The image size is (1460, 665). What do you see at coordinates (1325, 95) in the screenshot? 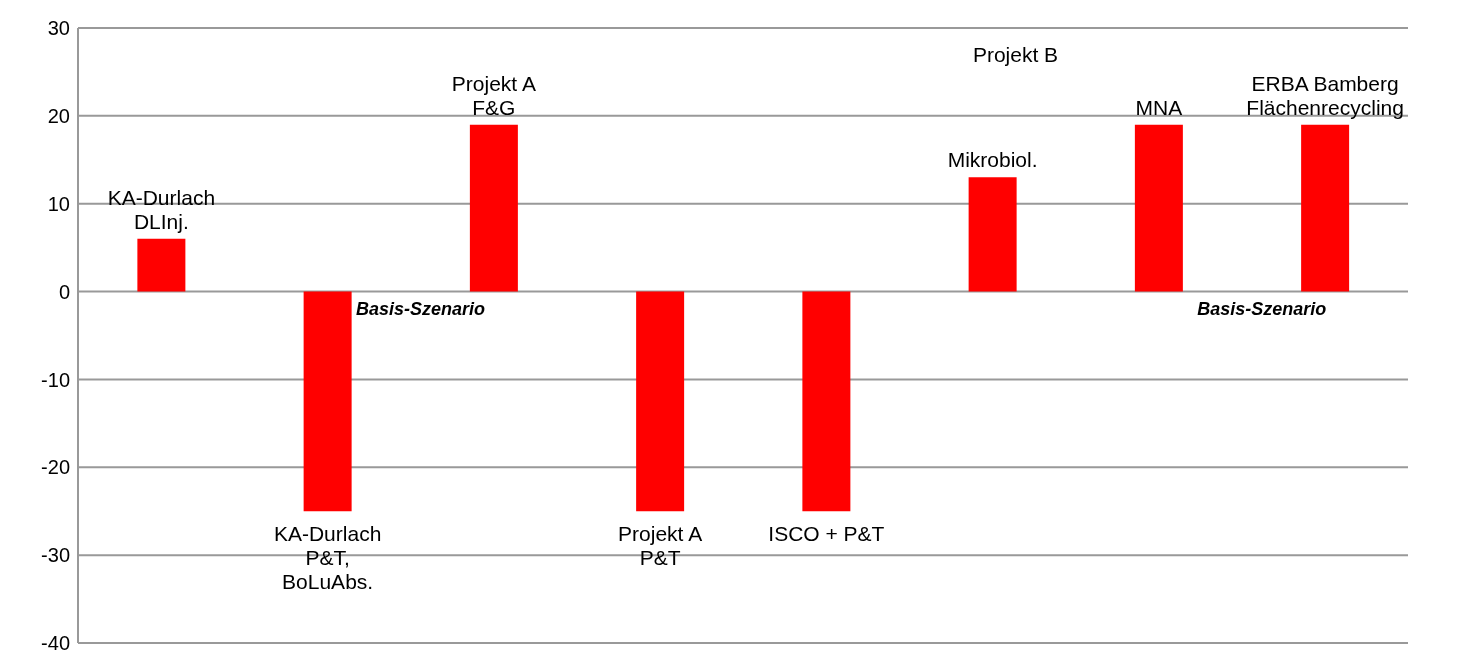
I see `x-tick-label: ERBA Bamberg Flächenrecycling` at bounding box center [1325, 95].